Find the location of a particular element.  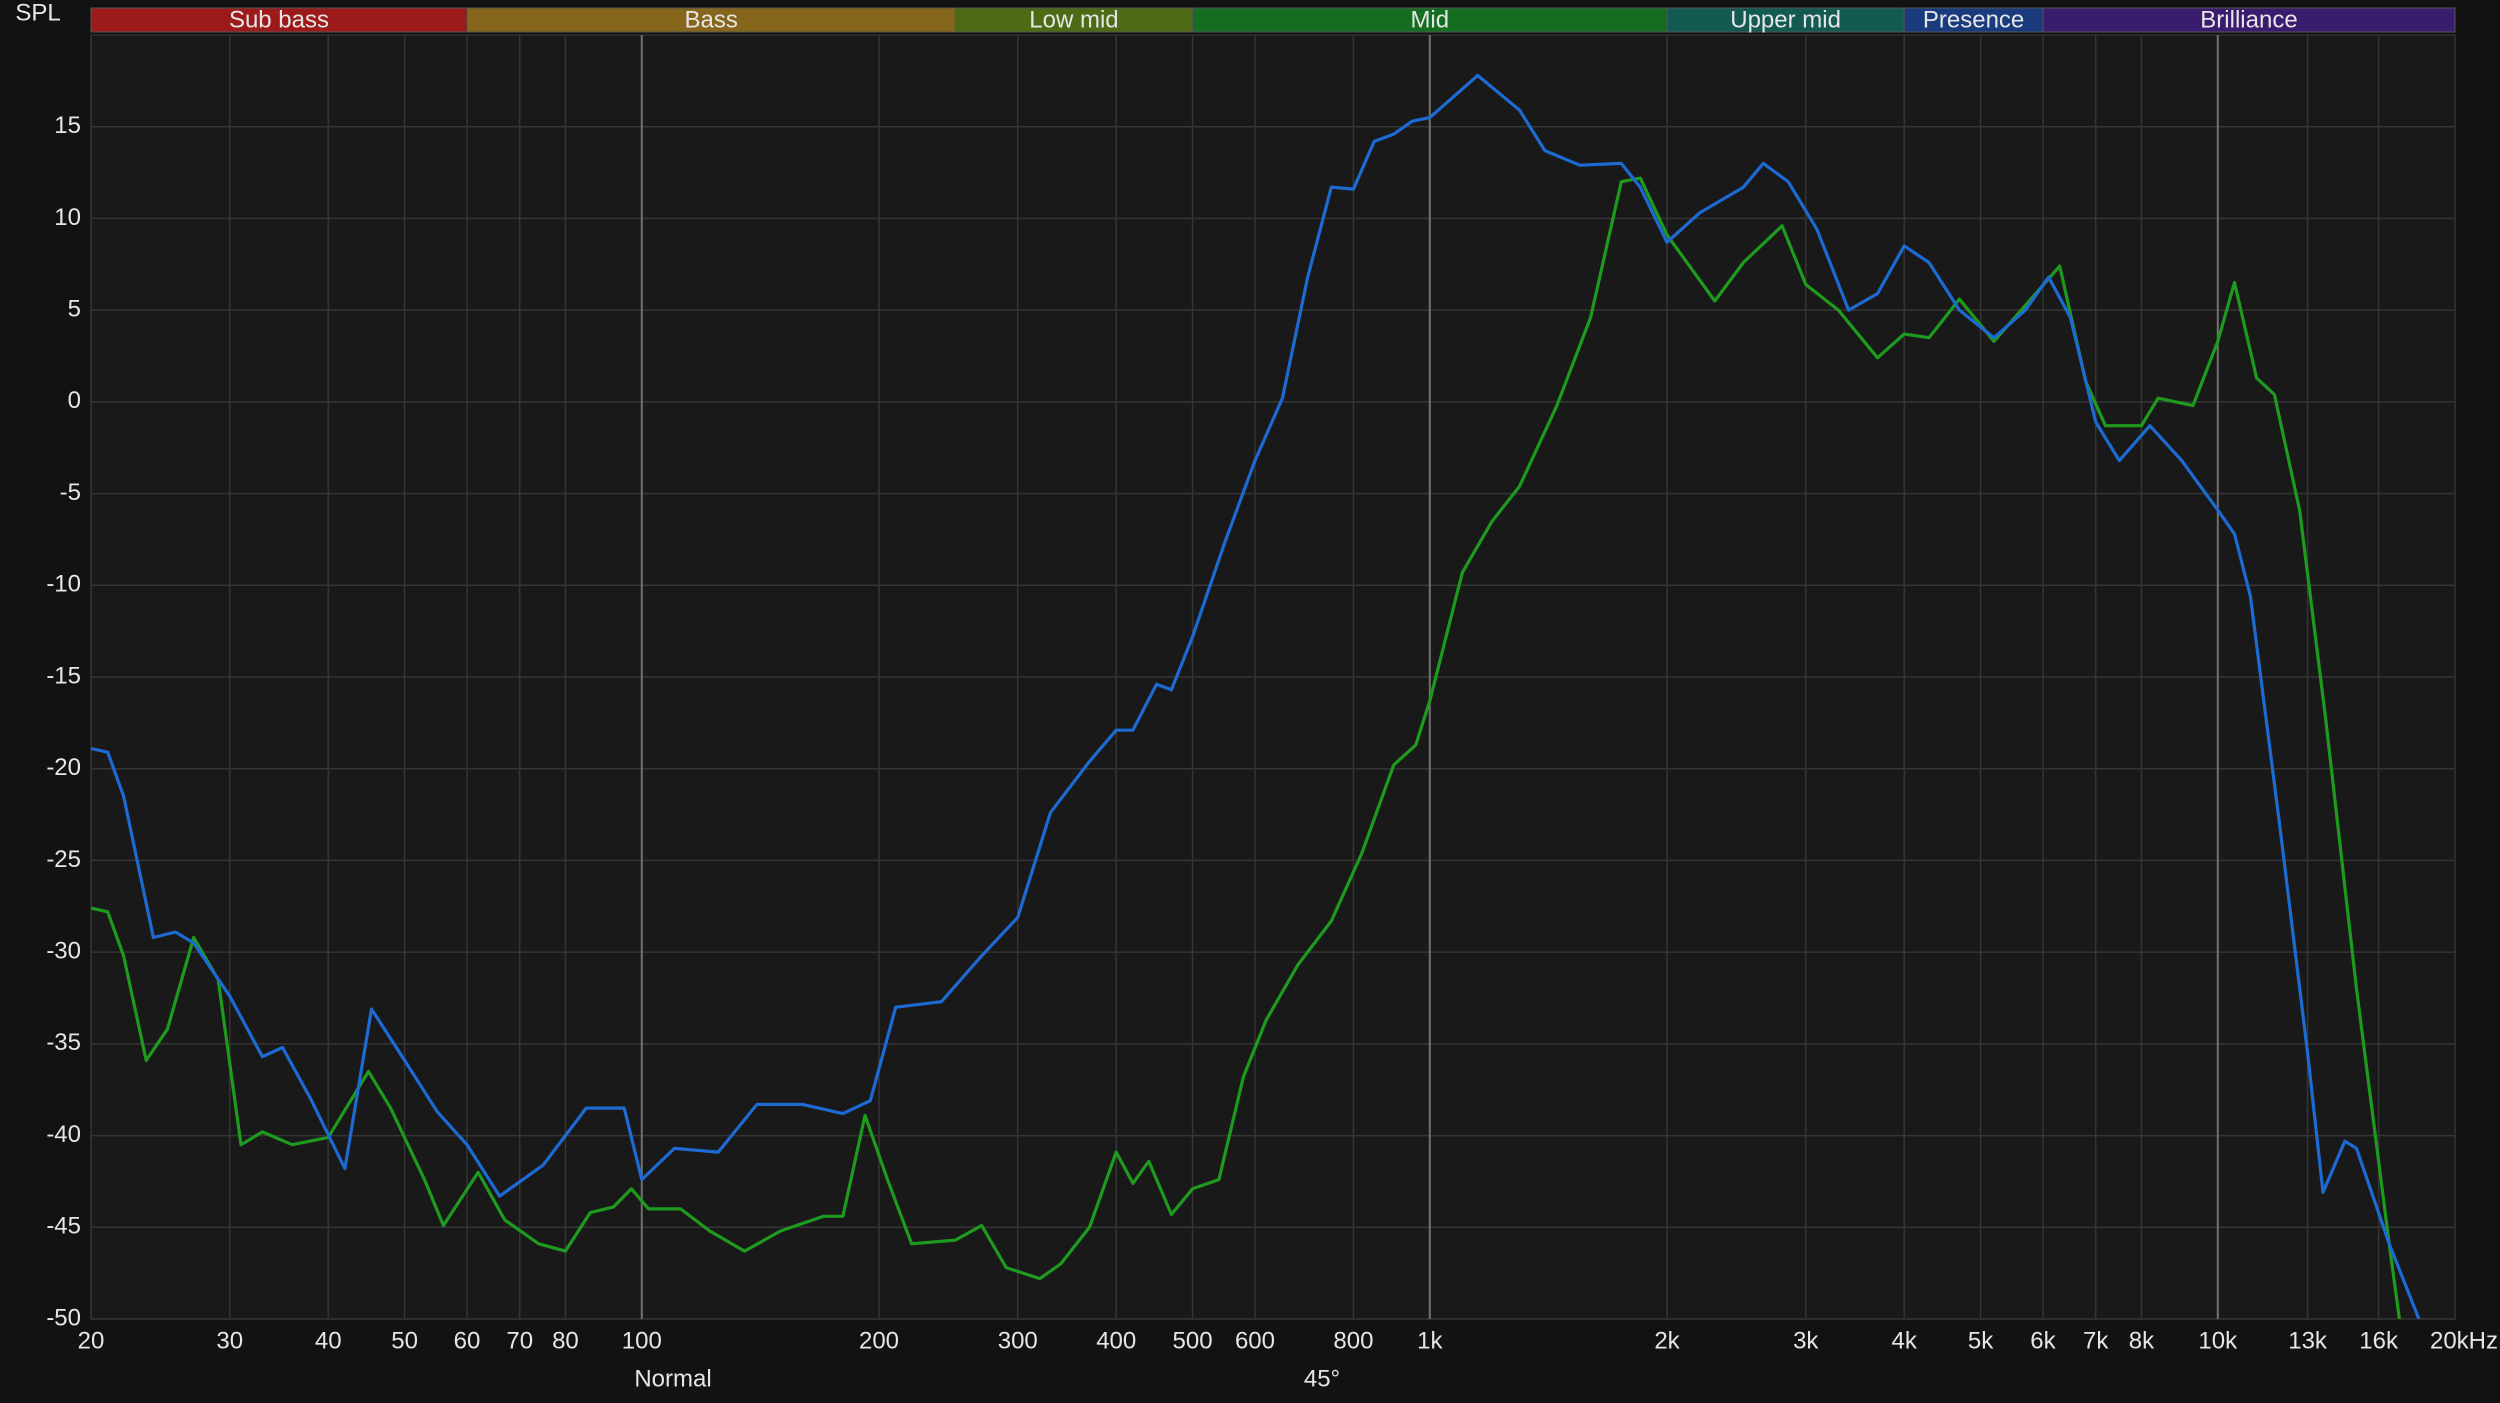

x-tick-label: 50 is located at coordinates (404, 1340).